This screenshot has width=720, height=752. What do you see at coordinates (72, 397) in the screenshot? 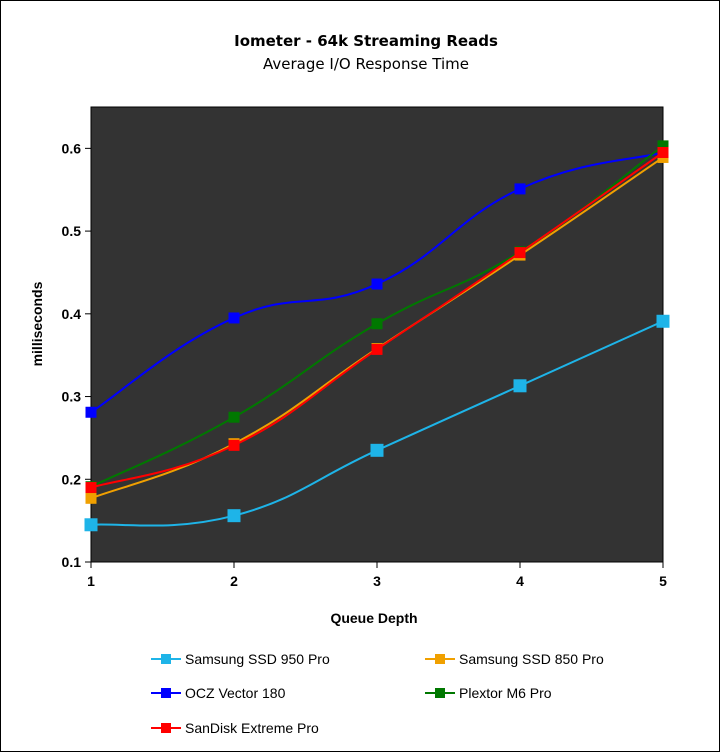
I see `y-tick-label: 0.3` at bounding box center [72, 397].